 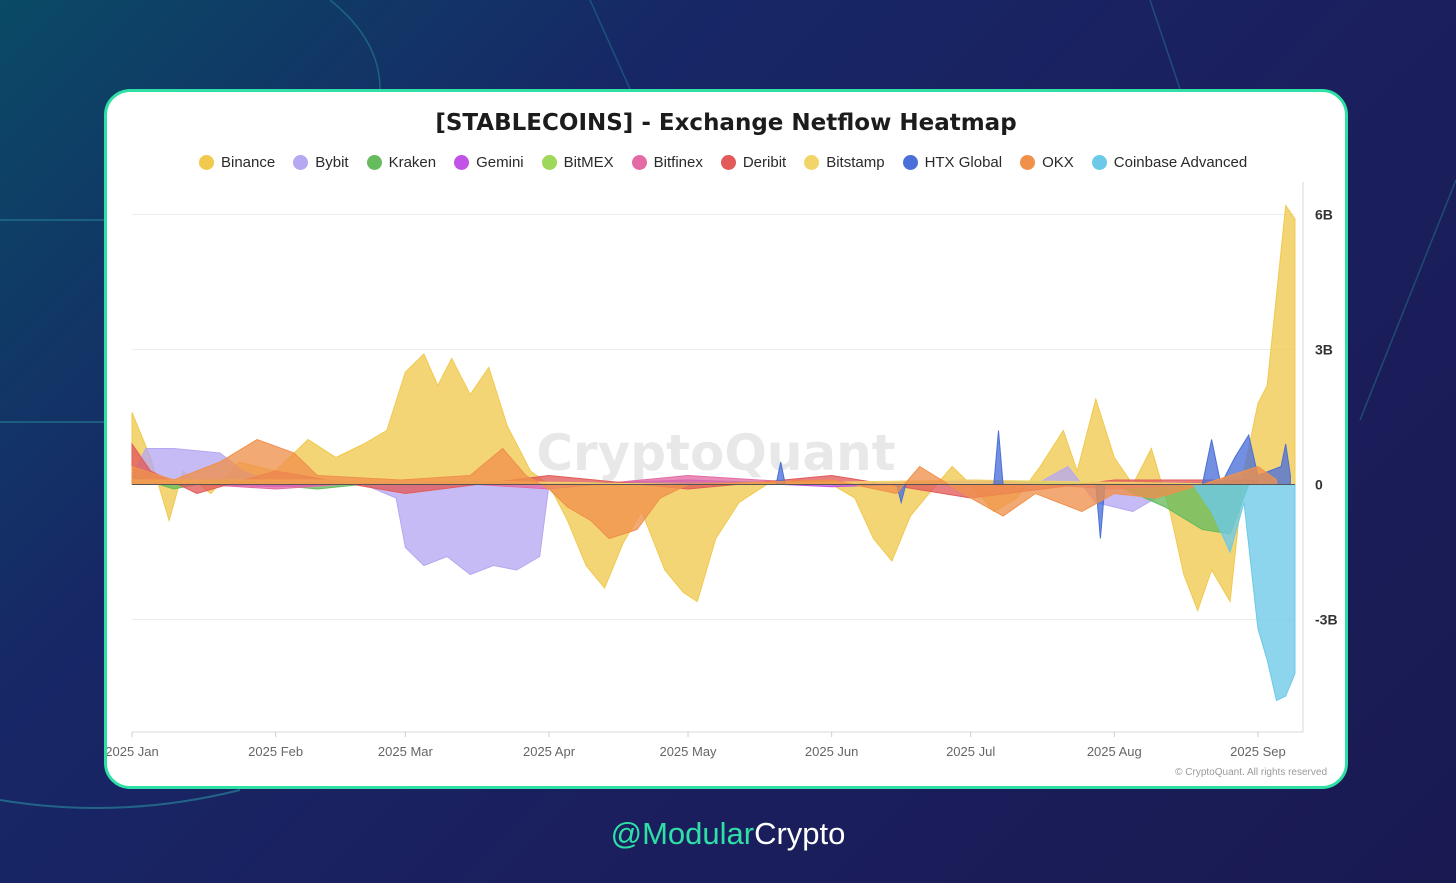 What do you see at coordinates (855, 162) in the screenshot?
I see `legend-label: Bitstamp` at bounding box center [855, 162].